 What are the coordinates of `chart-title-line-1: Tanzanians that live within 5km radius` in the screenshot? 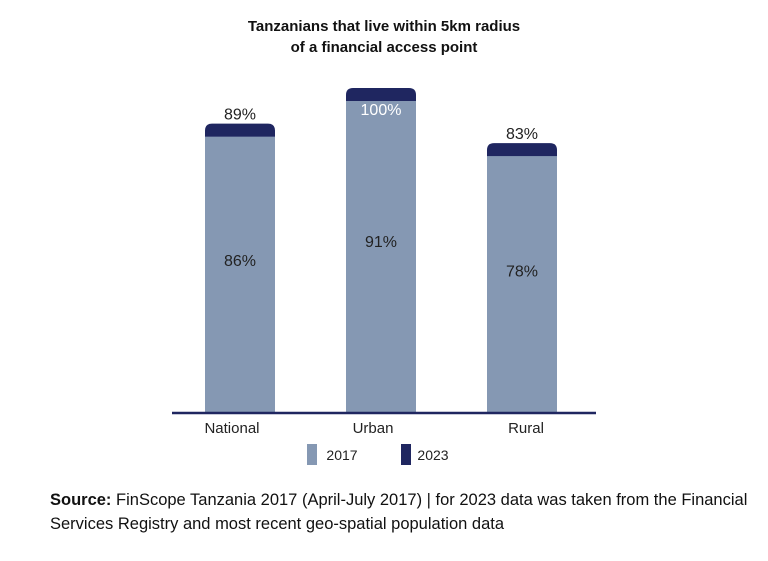 It's located at (384, 26).